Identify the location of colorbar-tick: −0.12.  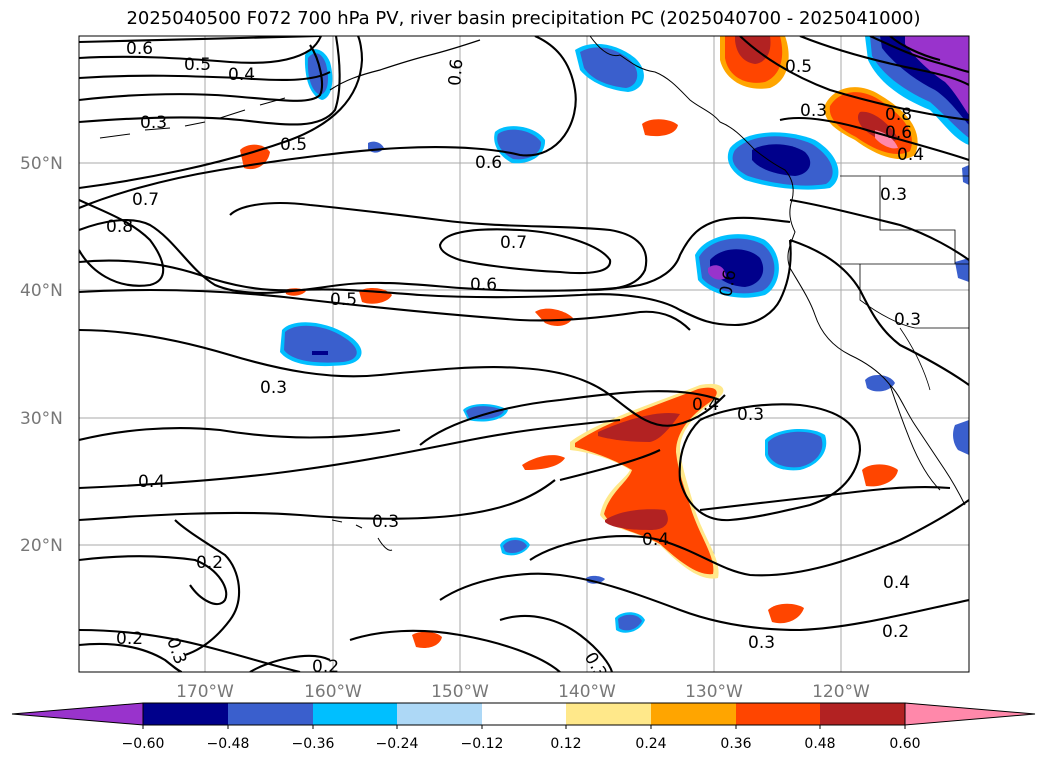
(482, 744).